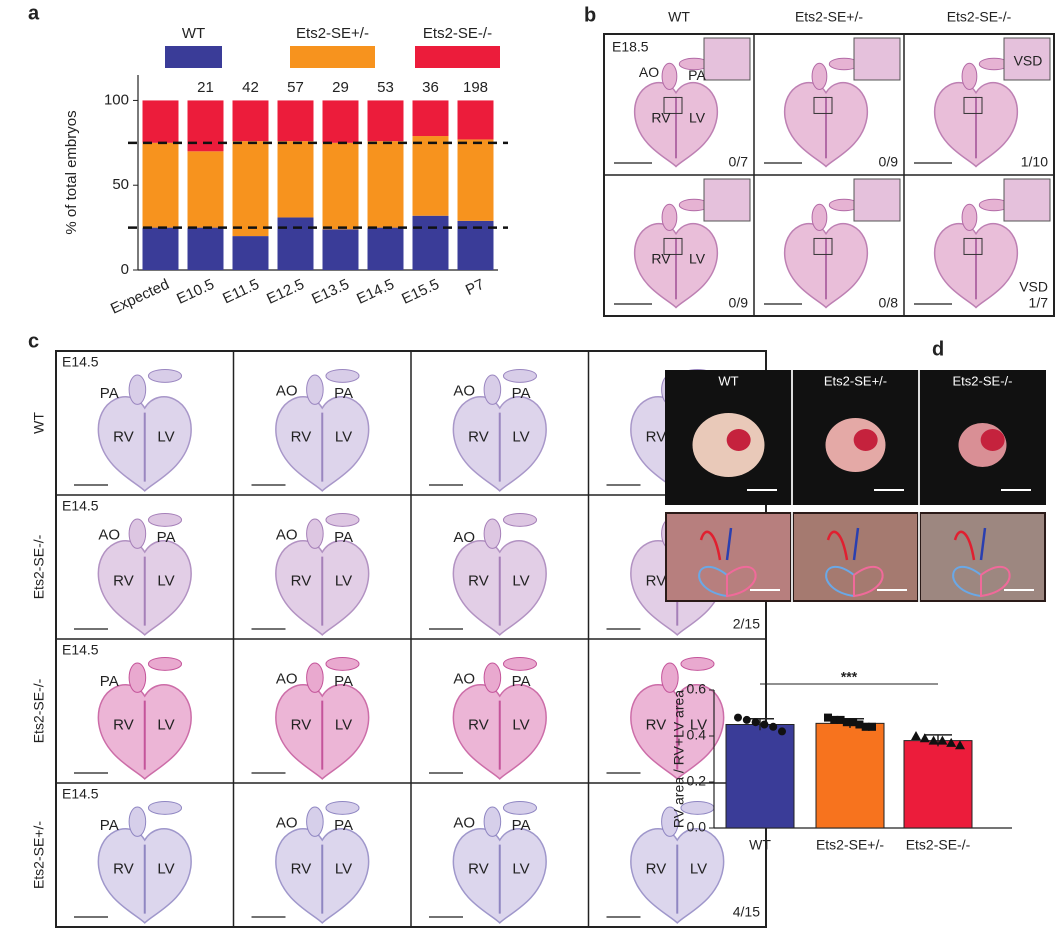 Image resolution: width=1062 pixels, height=938 pixels. Describe the element at coordinates (332, 33) in the screenshot. I see `legend-label: Ets2-SE+/-` at that location.